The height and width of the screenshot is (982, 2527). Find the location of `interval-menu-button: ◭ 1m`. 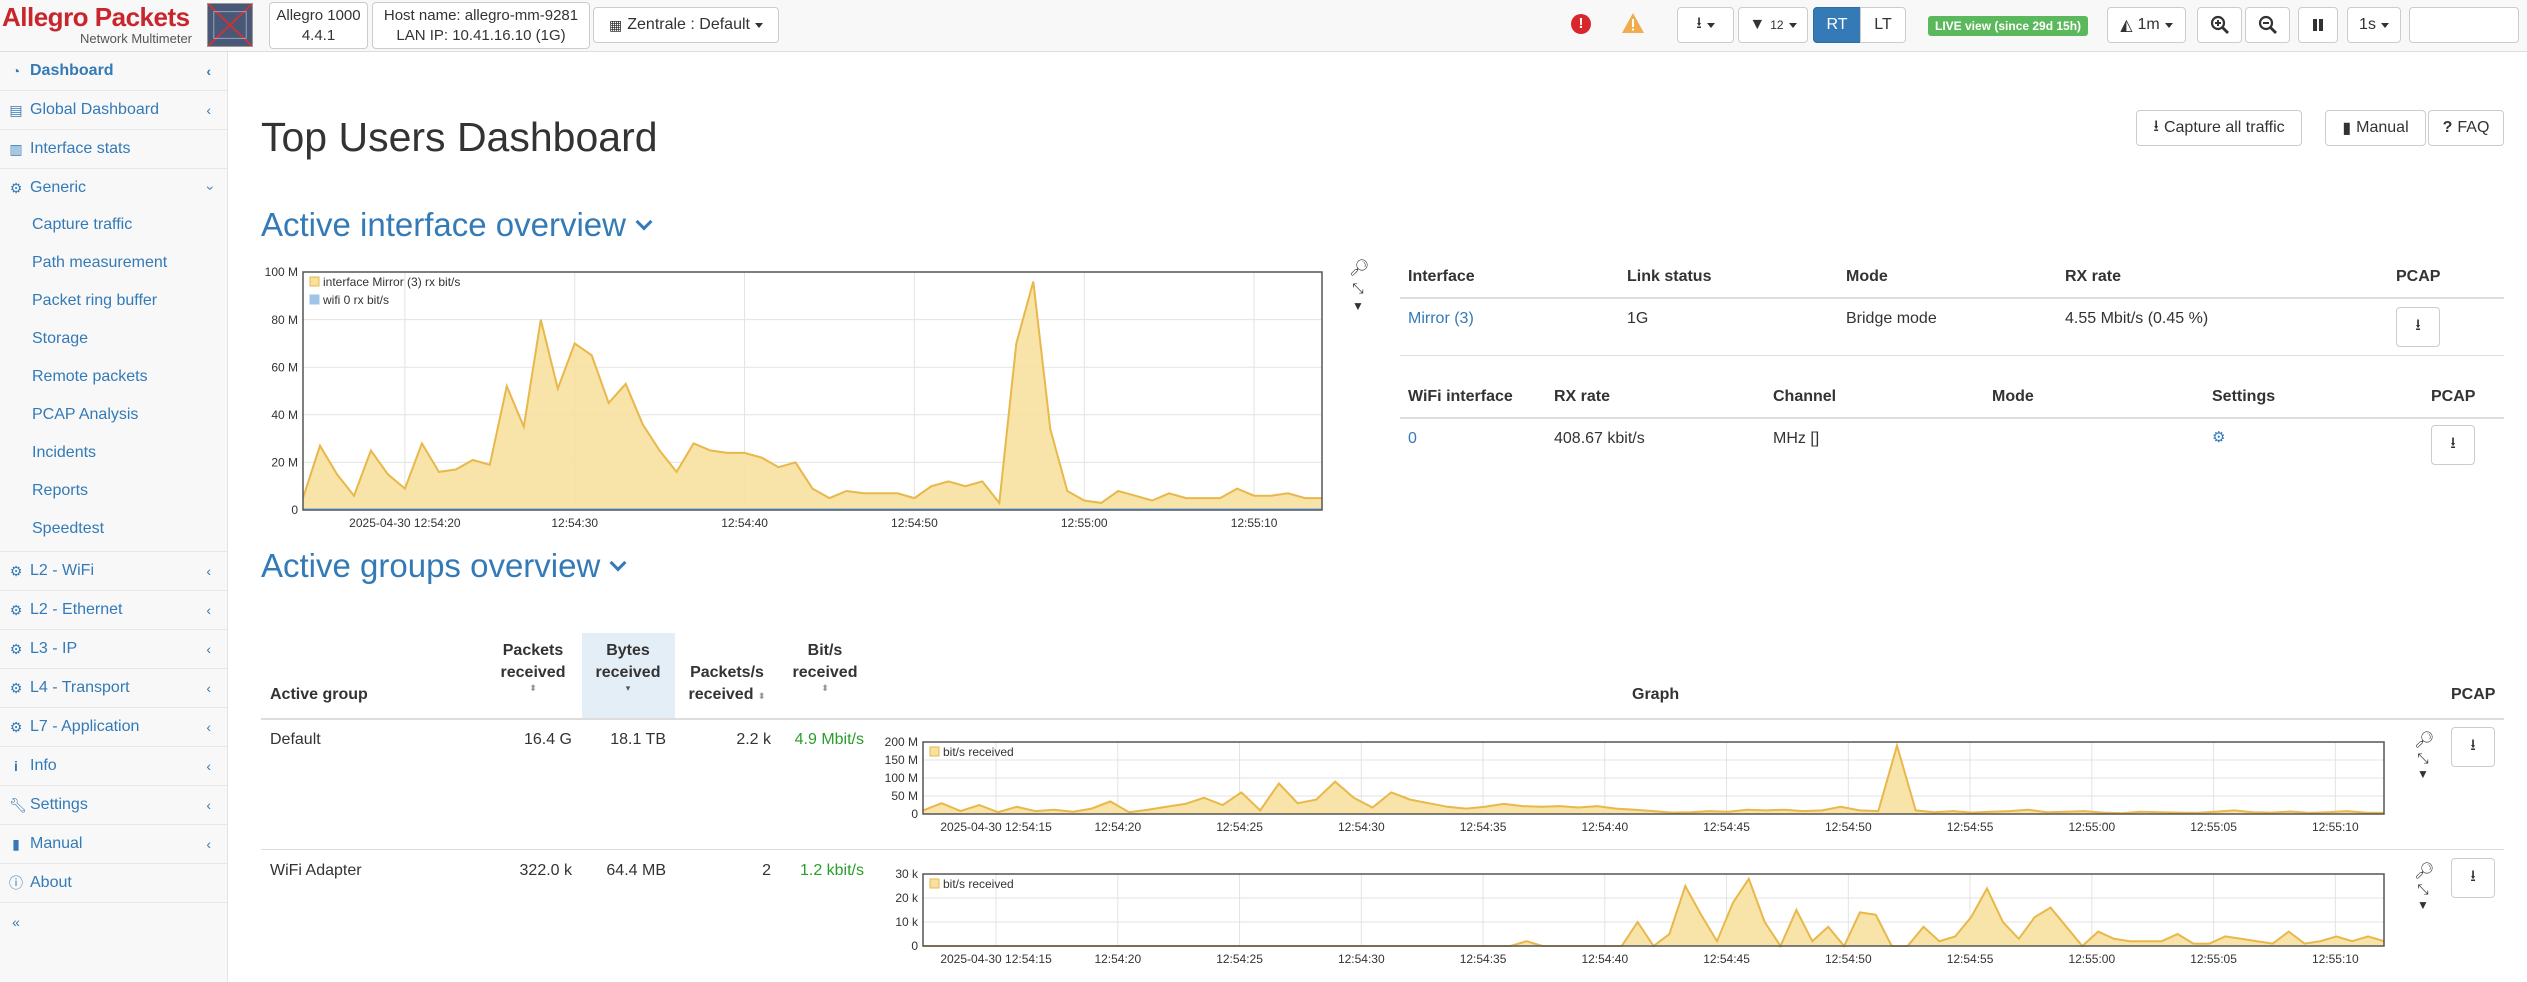

interval-menu-button: ◭ 1m is located at coordinates (2146, 25).